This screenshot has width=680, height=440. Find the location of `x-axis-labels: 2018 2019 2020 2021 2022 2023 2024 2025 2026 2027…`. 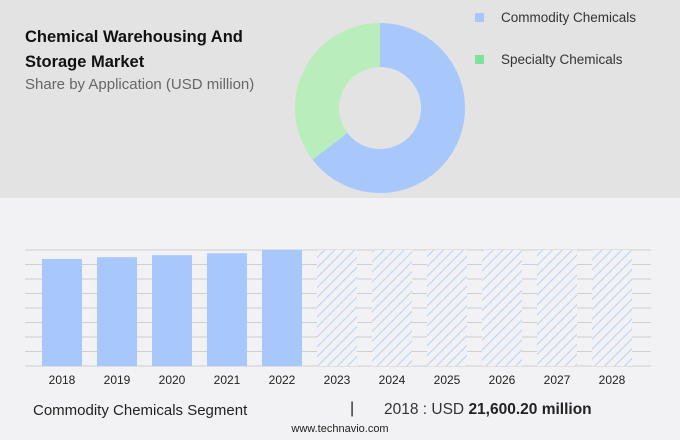

x-axis-labels: 2018 2019 2020 2021 2022 2023 2024 2025 2026 2027… is located at coordinates (337, 380).